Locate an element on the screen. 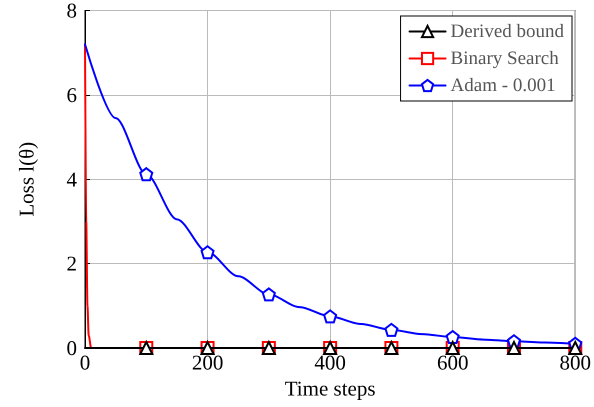 Image resolution: width=594 pixels, height=407 pixels. x-tick-label: 800 is located at coordinates (575, 362).